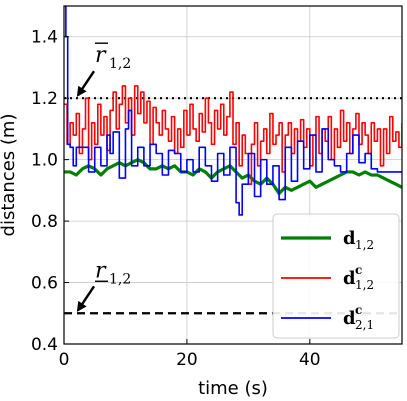  I want to click on y-tick-label: 0.6, so click(44, 284).